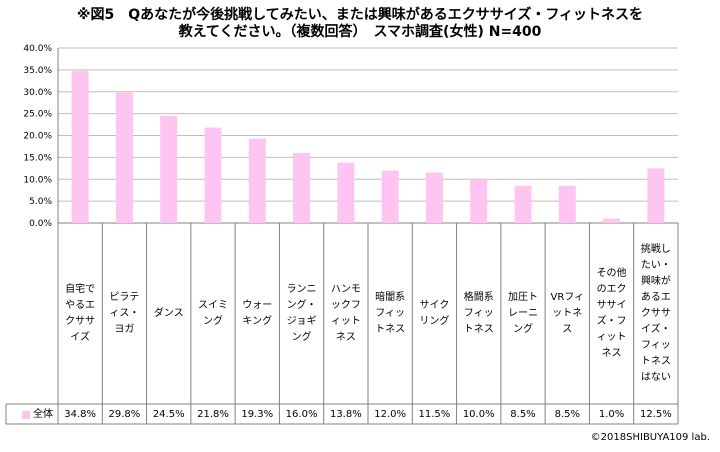 This screenshot has height=452, width=720. I want to click on category-label: ピラティス・ヨガ, so click(124, 313).